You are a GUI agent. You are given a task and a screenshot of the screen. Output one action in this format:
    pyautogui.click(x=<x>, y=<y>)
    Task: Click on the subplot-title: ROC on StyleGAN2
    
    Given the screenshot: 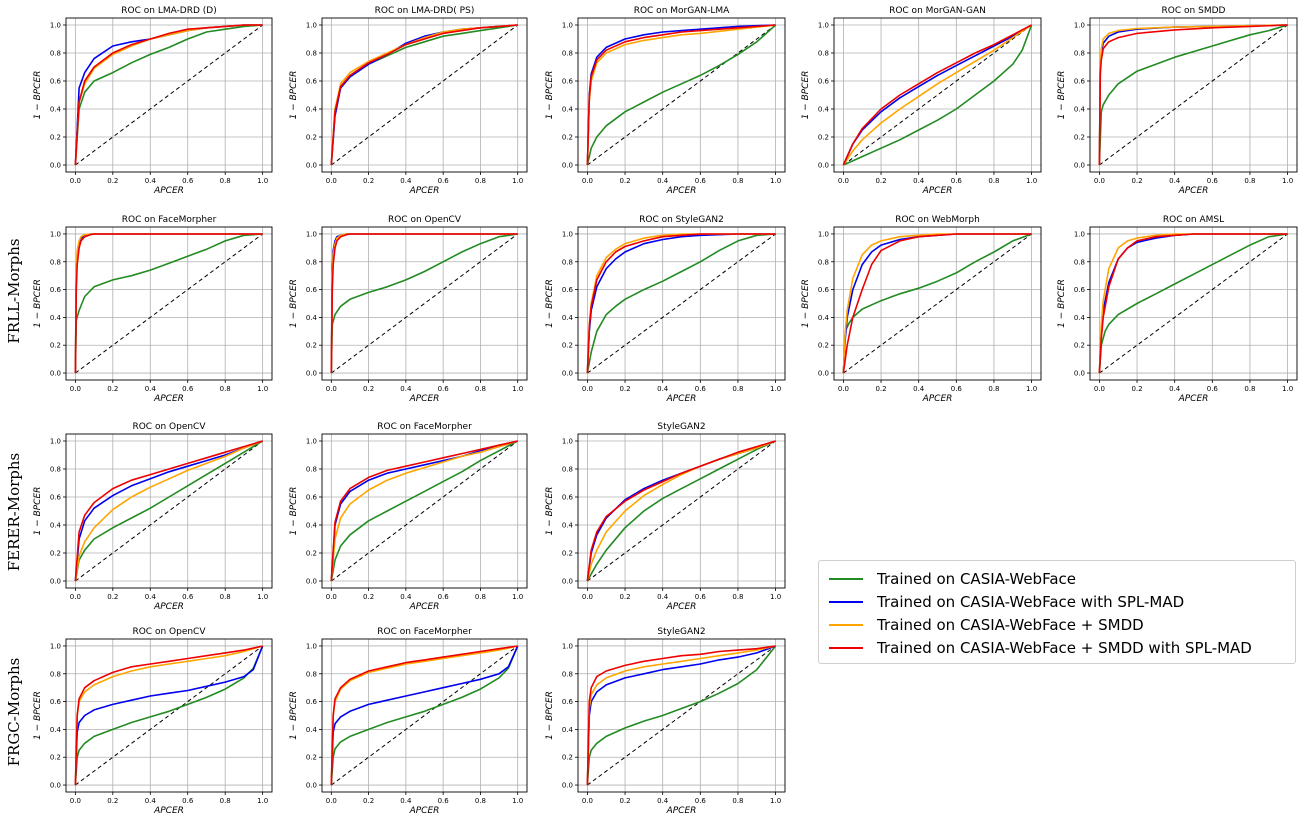 What is the action you would take?
    pyautogui.click(x=681, y=220)
    